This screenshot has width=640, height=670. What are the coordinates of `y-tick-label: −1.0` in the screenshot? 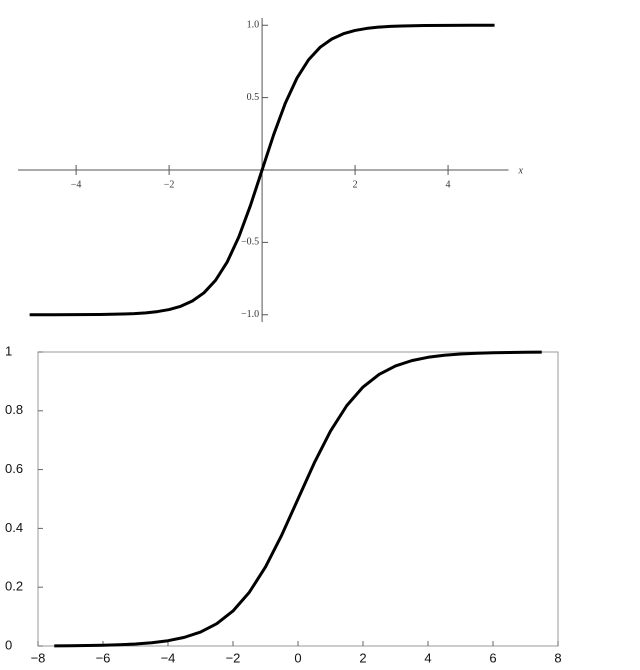 It's located at (250, 314).